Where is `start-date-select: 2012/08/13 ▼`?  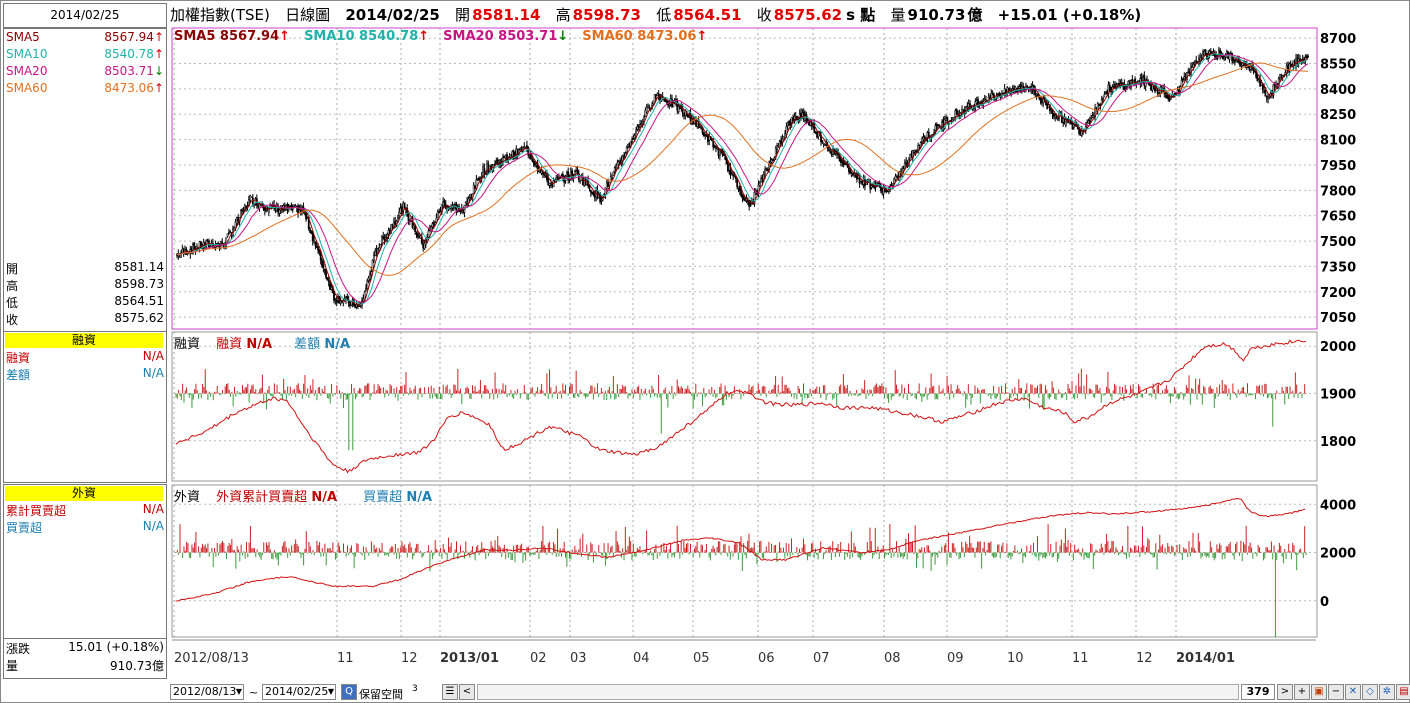
start-date-select: 2012/08/13 ▼ is located at coordinates (207, 692).